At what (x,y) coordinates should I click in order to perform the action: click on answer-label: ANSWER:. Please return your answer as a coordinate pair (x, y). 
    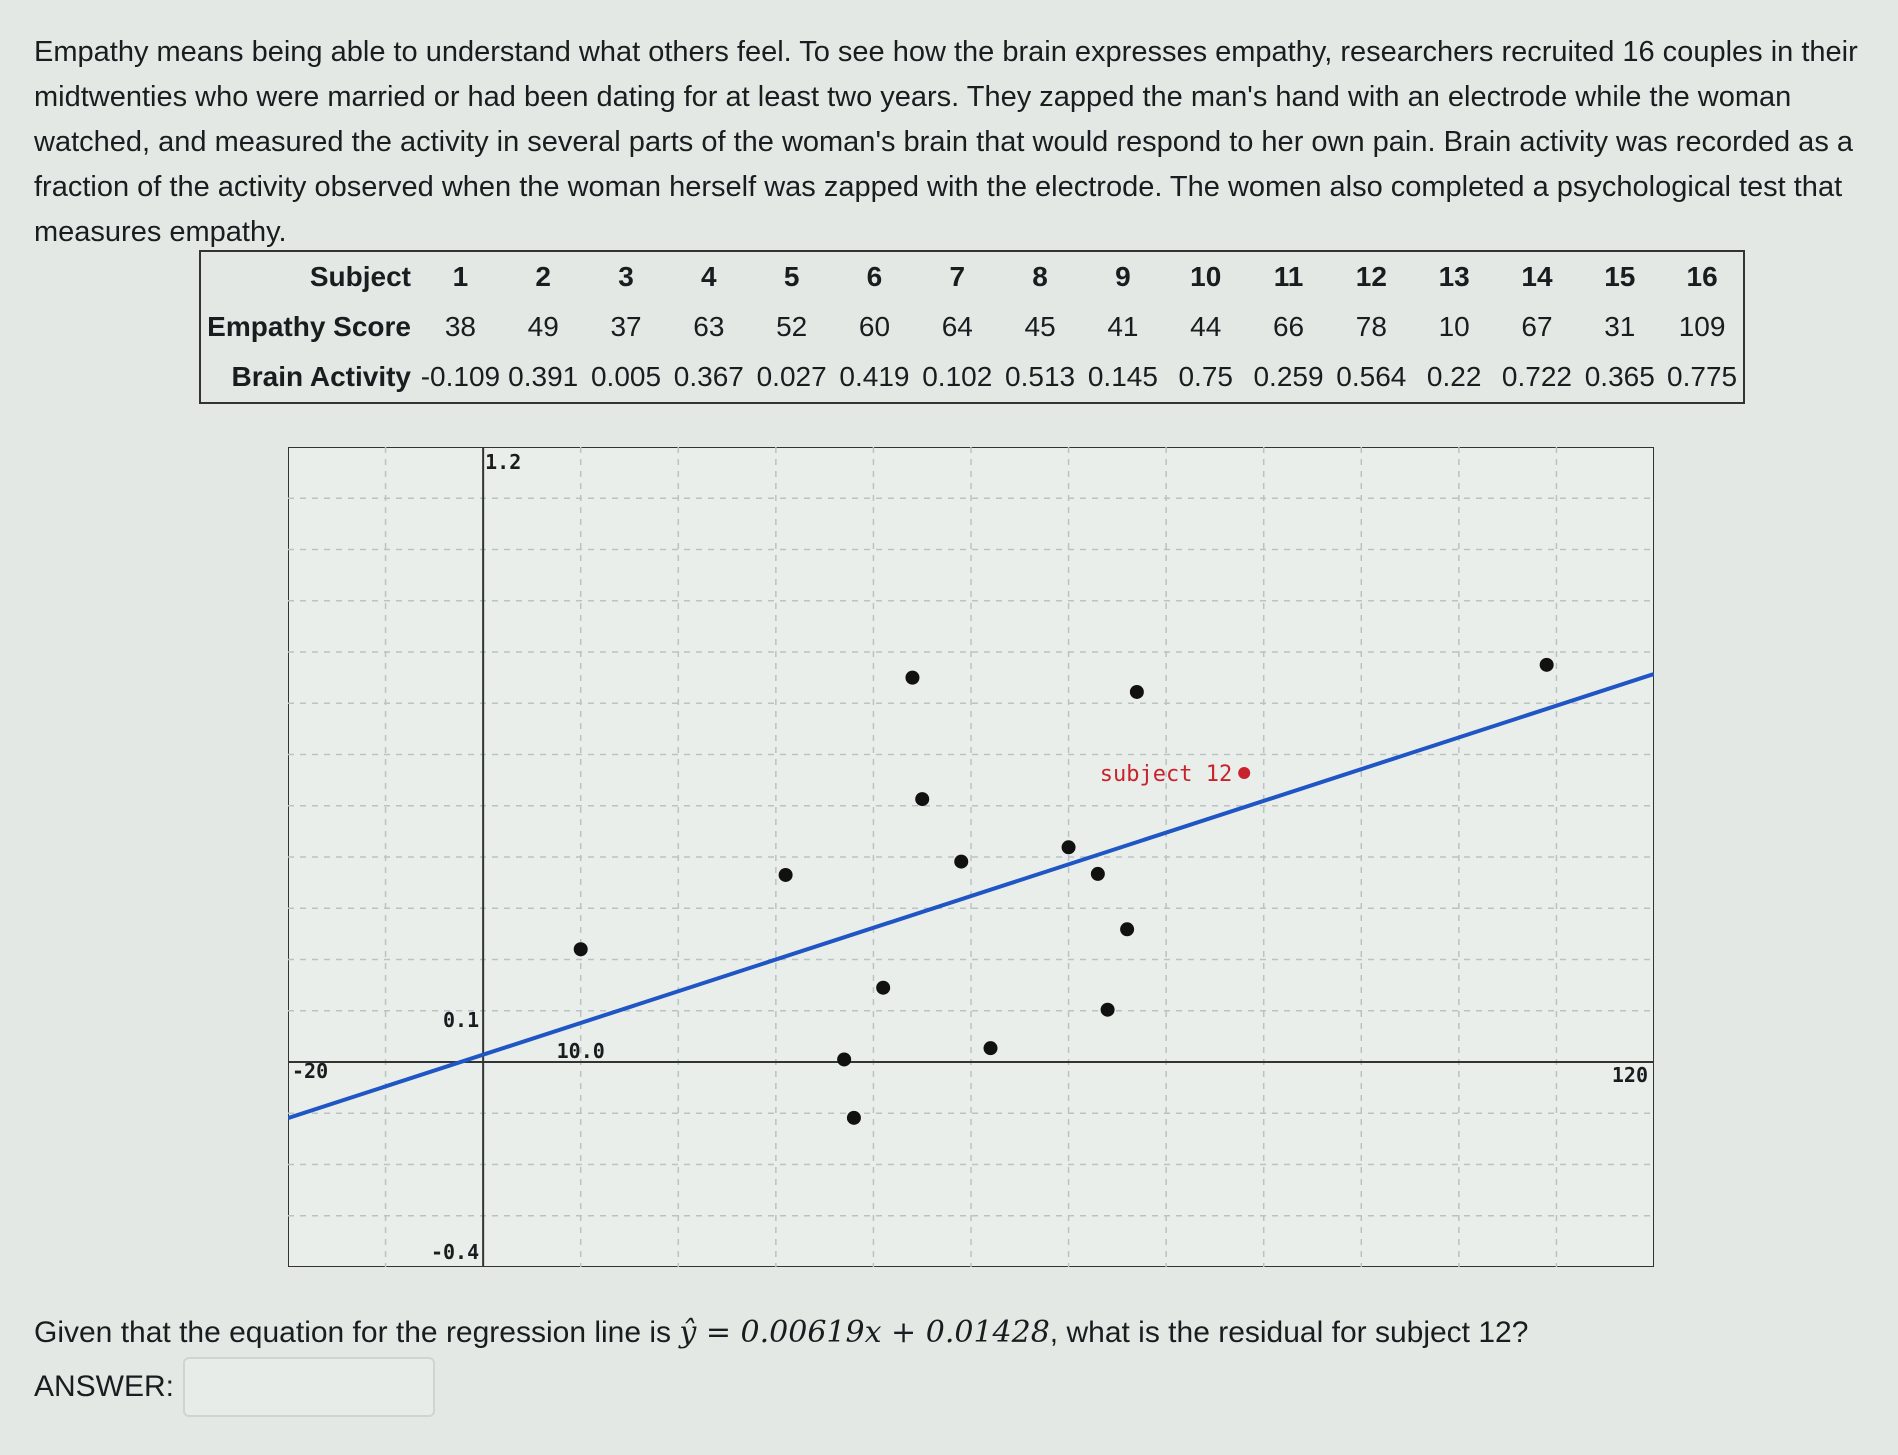
    Looking at the image, I should click on (104, 1386).